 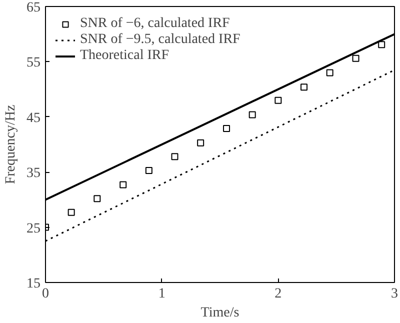 I want to click on y-tick-label: 25, so click(x=33, y=228).